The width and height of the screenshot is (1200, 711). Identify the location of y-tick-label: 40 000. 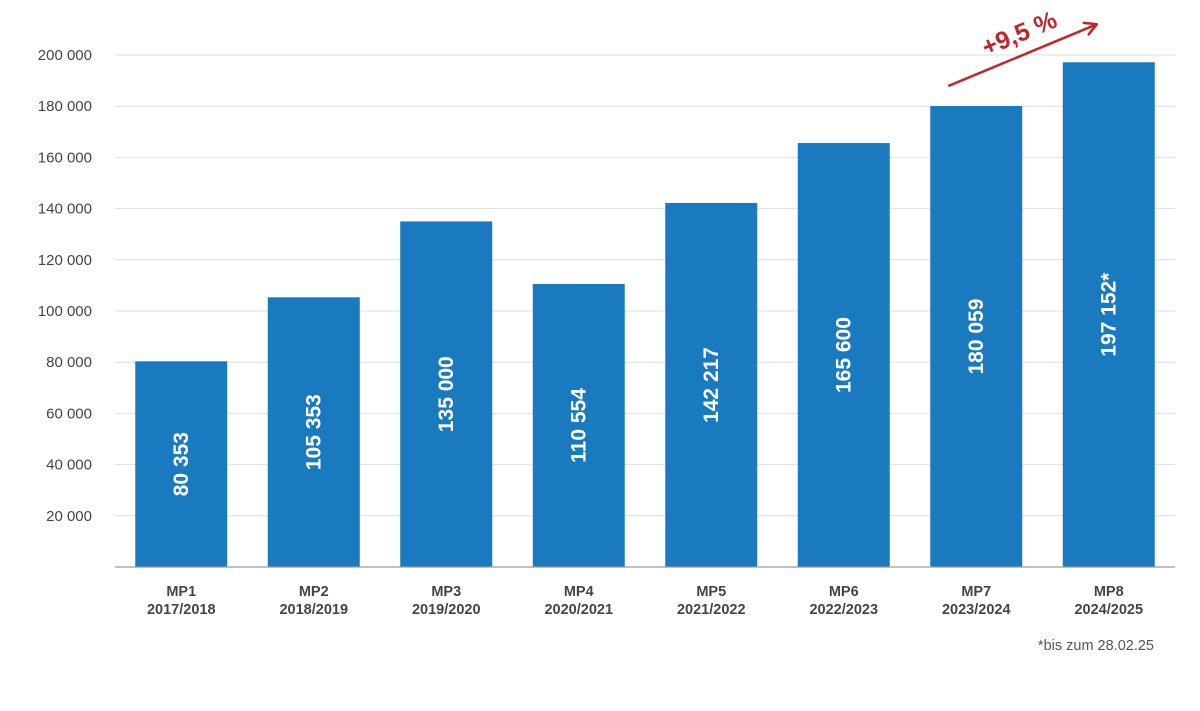
(69, 465).